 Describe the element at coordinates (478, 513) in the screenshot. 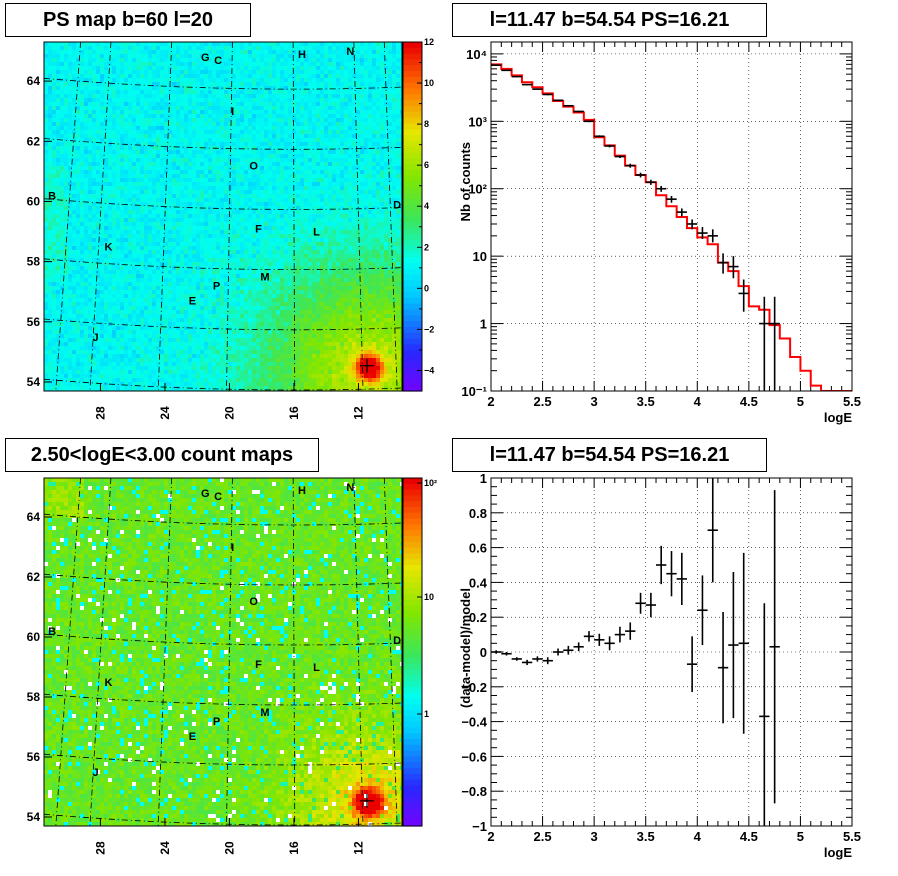

I see `y-tick-label: 0.8` at that location.